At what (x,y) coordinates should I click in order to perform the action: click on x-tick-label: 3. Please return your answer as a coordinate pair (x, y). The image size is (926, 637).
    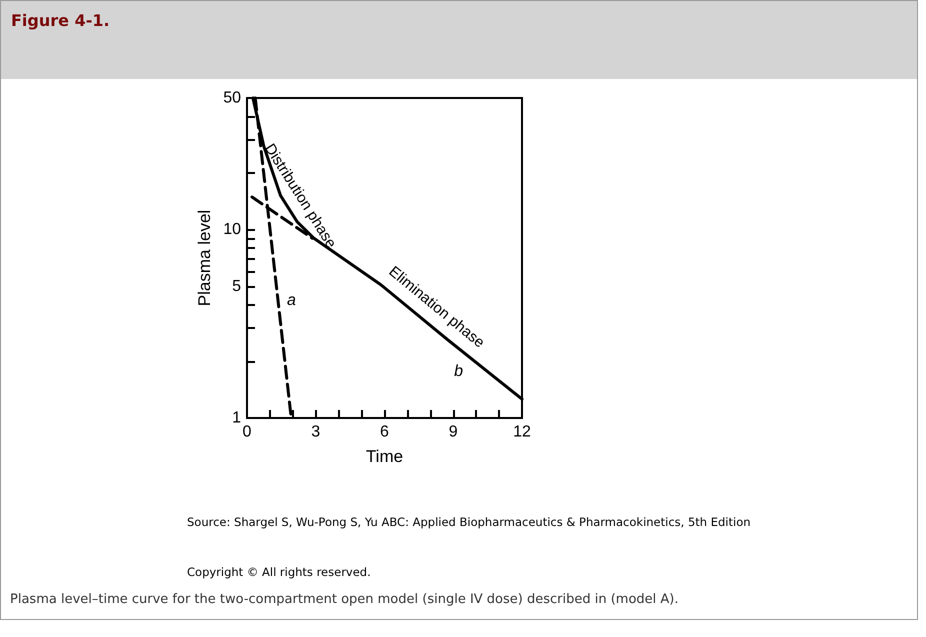
    Looking at the image, I should click on (315, 432).